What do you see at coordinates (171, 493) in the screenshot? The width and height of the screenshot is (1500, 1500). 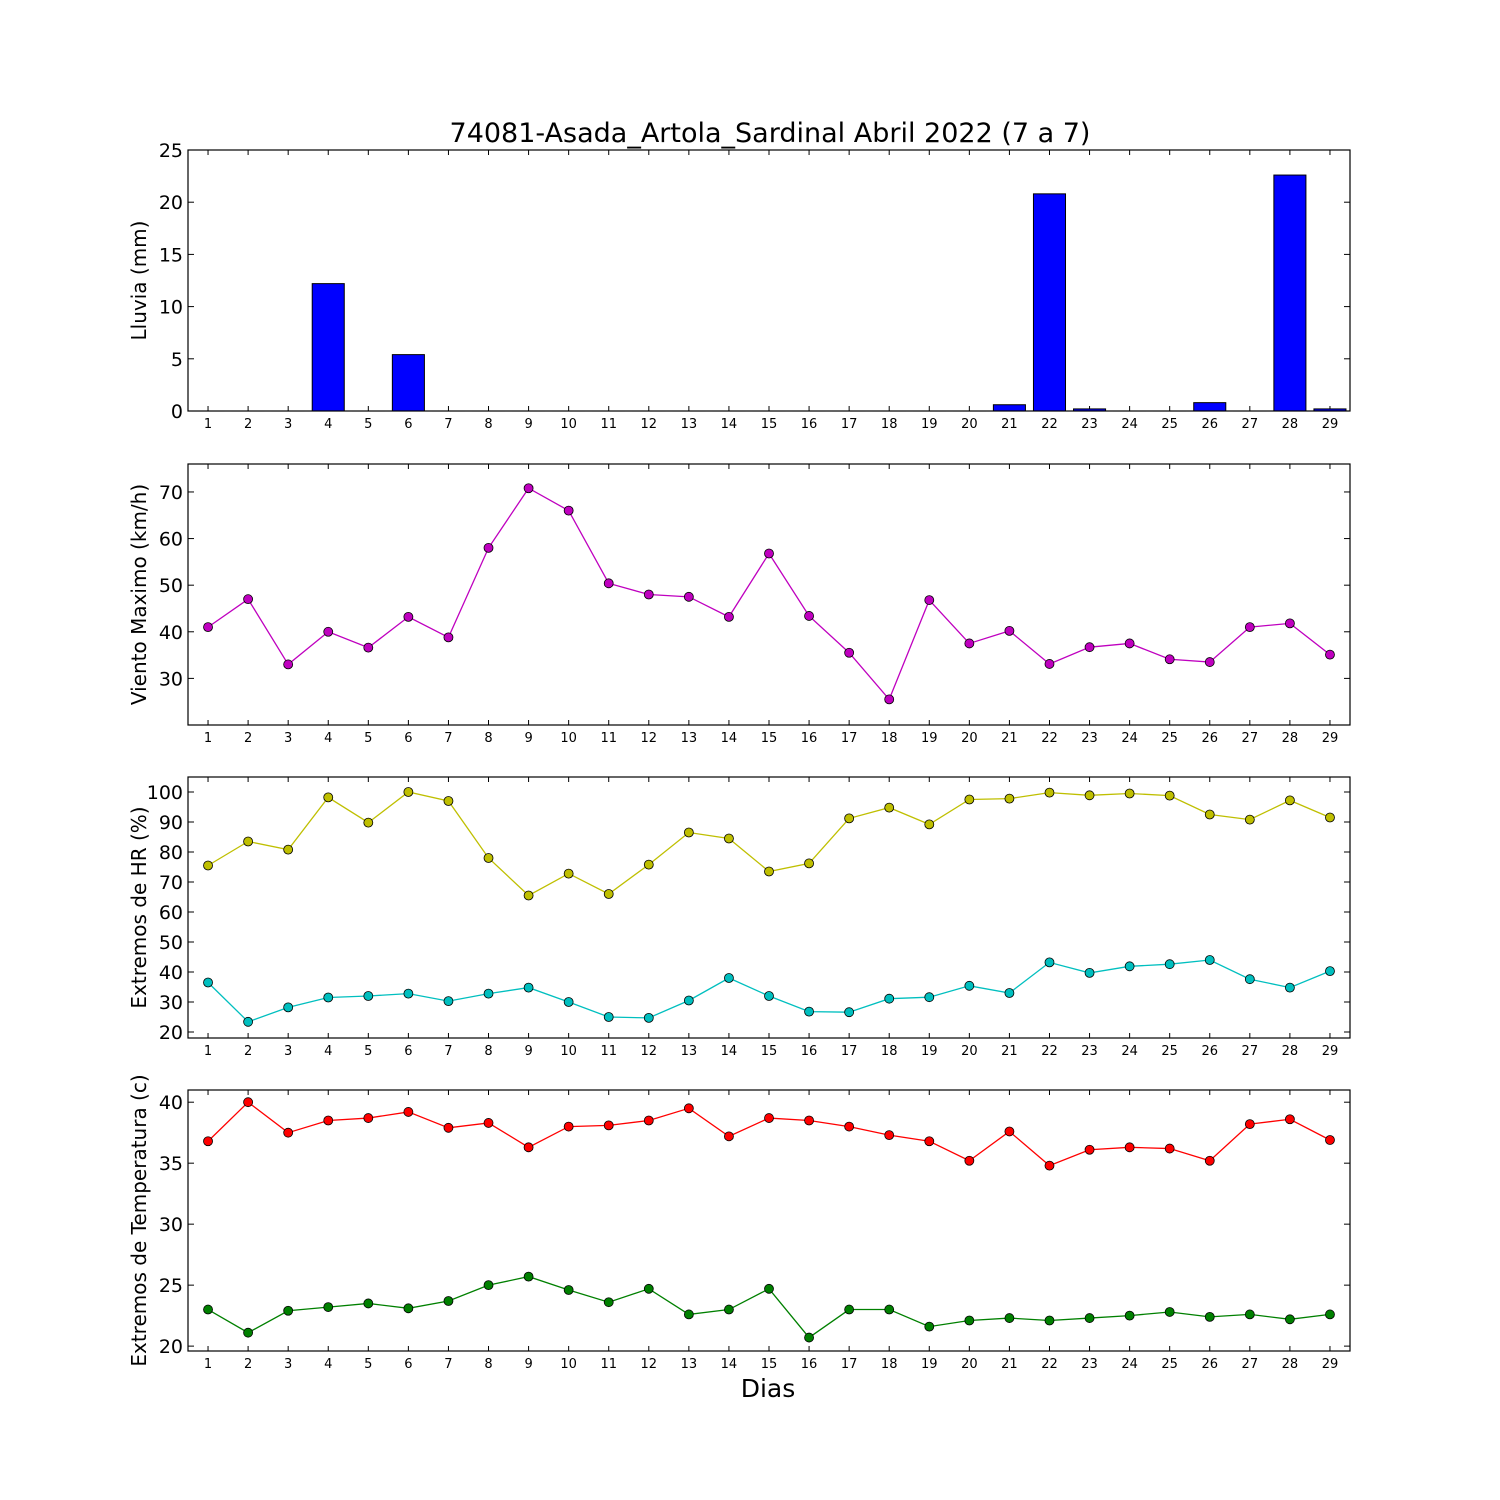 I see `y-tick-label: 70` at bounding box center [171, 493].